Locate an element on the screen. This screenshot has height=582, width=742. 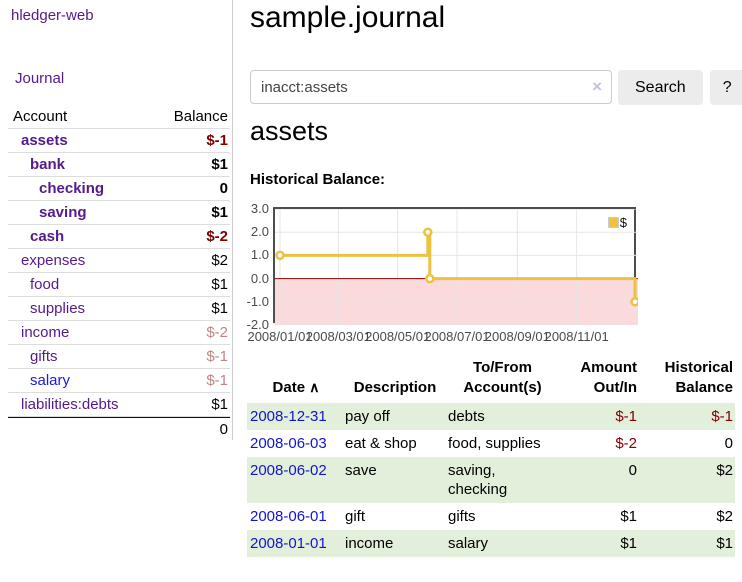
clear-search-icon: × is located at coordinates (597, 86).